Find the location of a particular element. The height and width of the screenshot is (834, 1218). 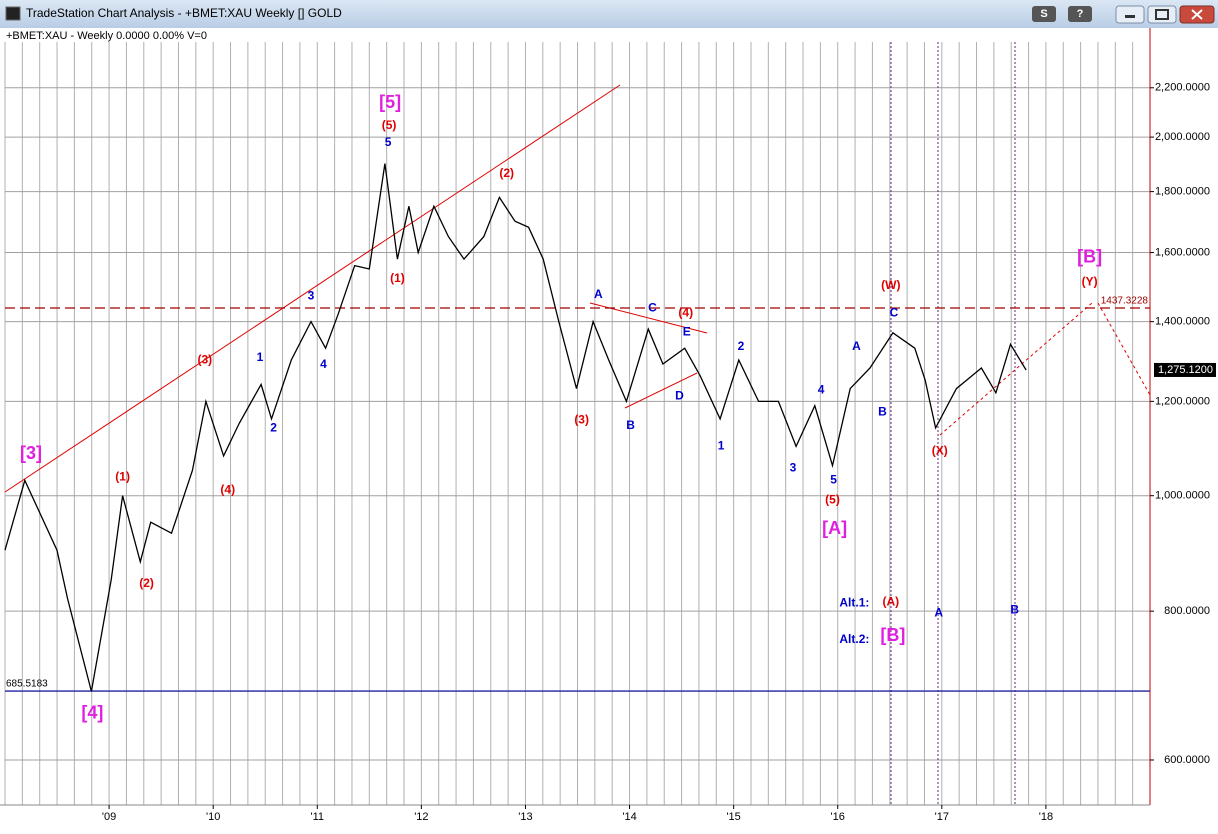

y-tick-label: 800.0000 is located at coordinates (1187, 611).